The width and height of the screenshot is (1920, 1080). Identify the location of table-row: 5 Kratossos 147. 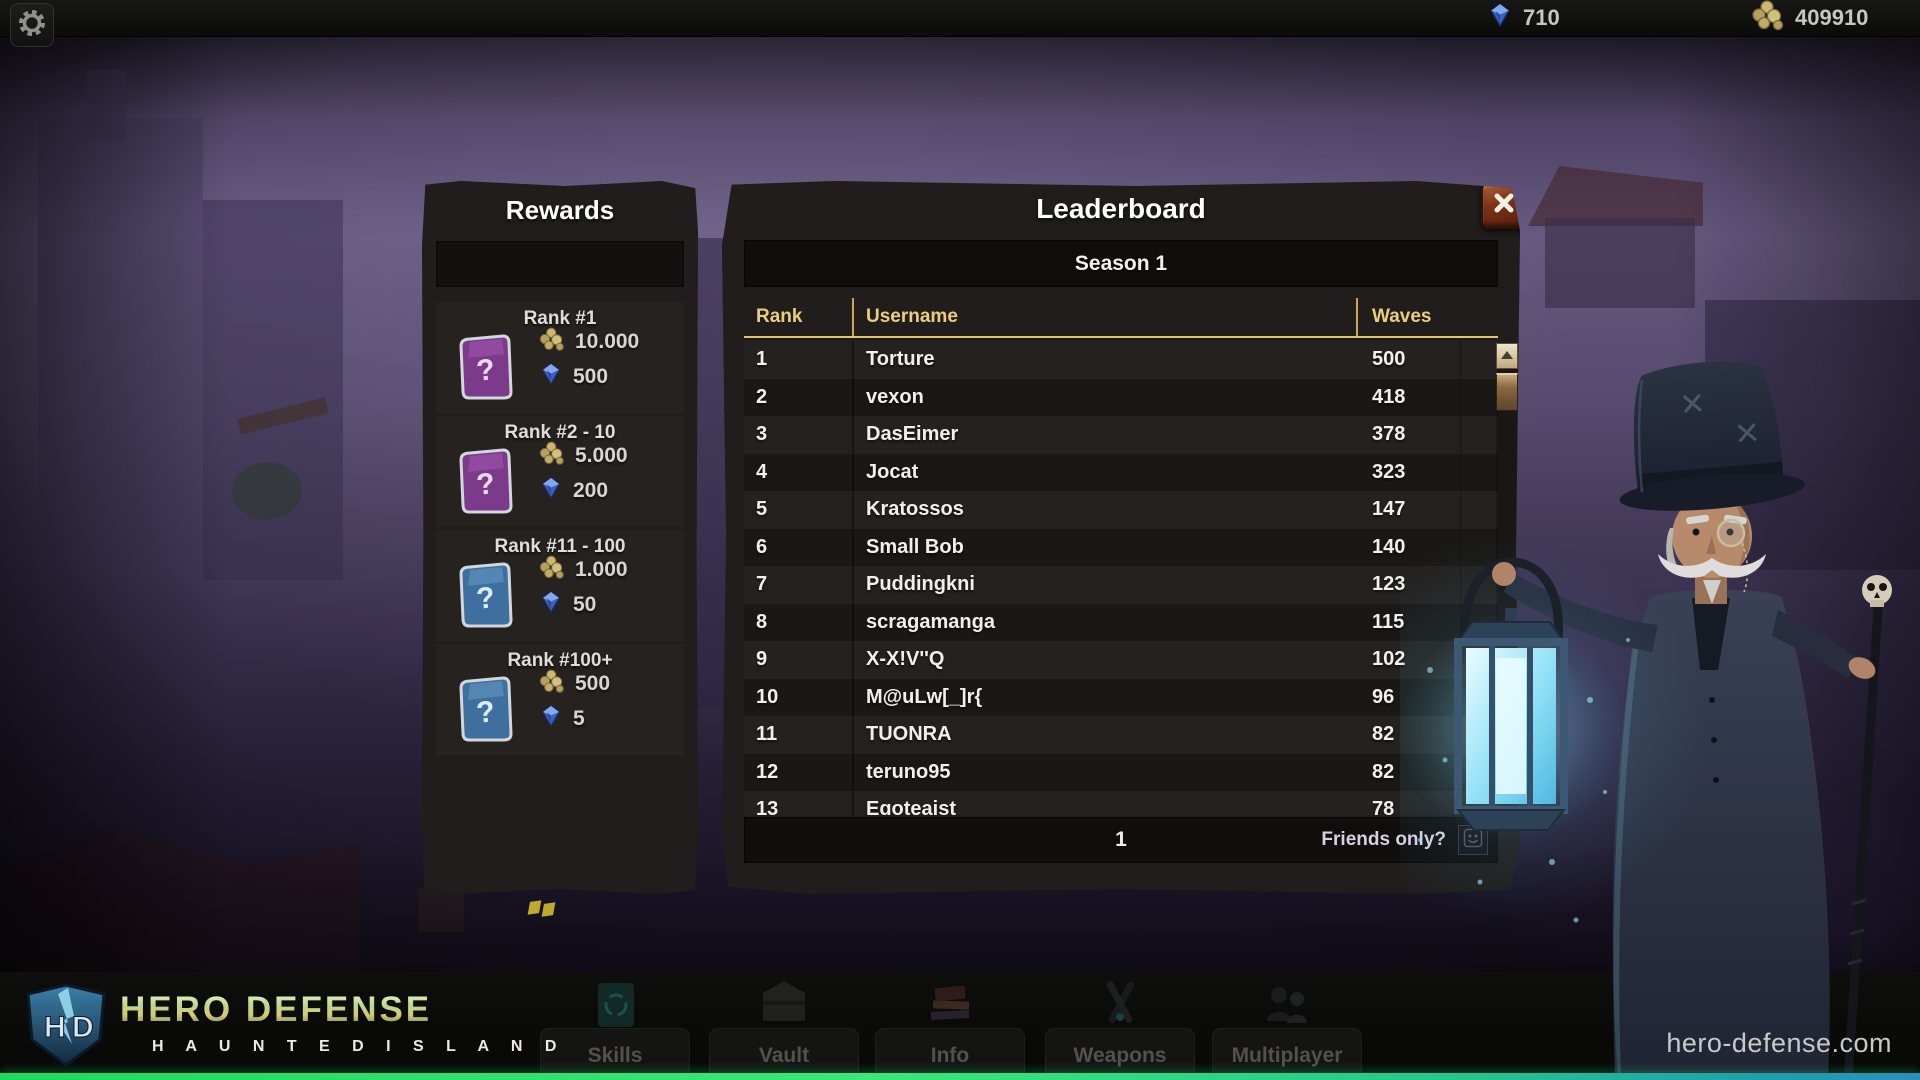
(1121, 510).